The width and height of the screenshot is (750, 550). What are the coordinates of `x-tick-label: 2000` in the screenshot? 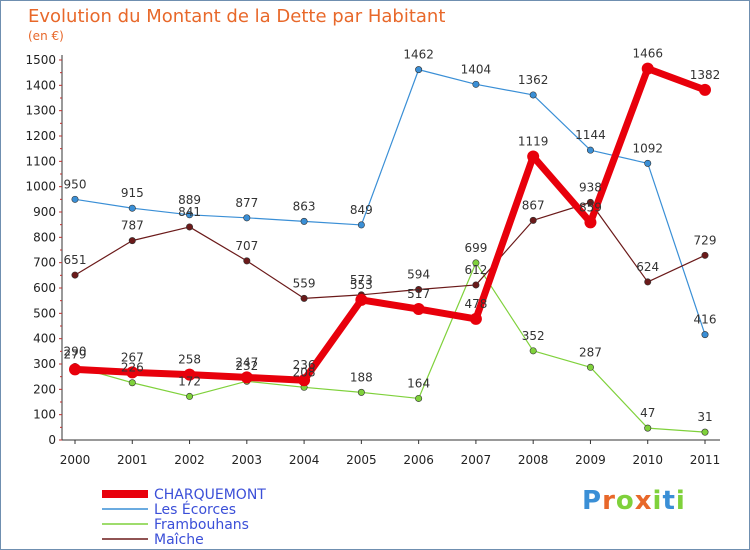 It's located at (75, 460).